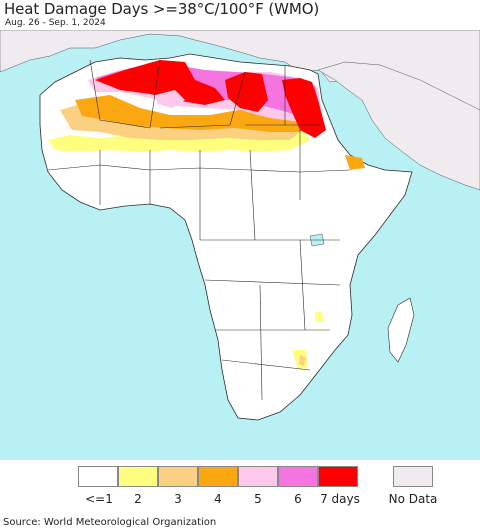  I want to click on legend-label-no-data: No Data, so click(413, 499).